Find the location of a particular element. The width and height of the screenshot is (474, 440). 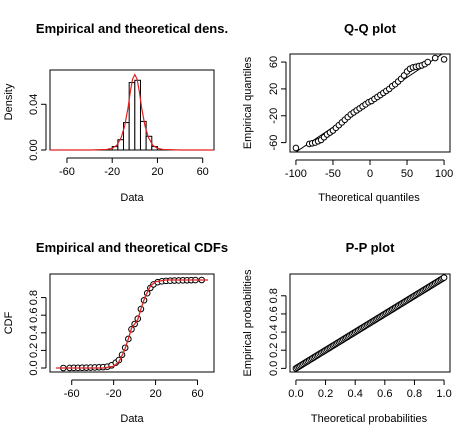

pp-plot-area is located at coordinates (370, 323).